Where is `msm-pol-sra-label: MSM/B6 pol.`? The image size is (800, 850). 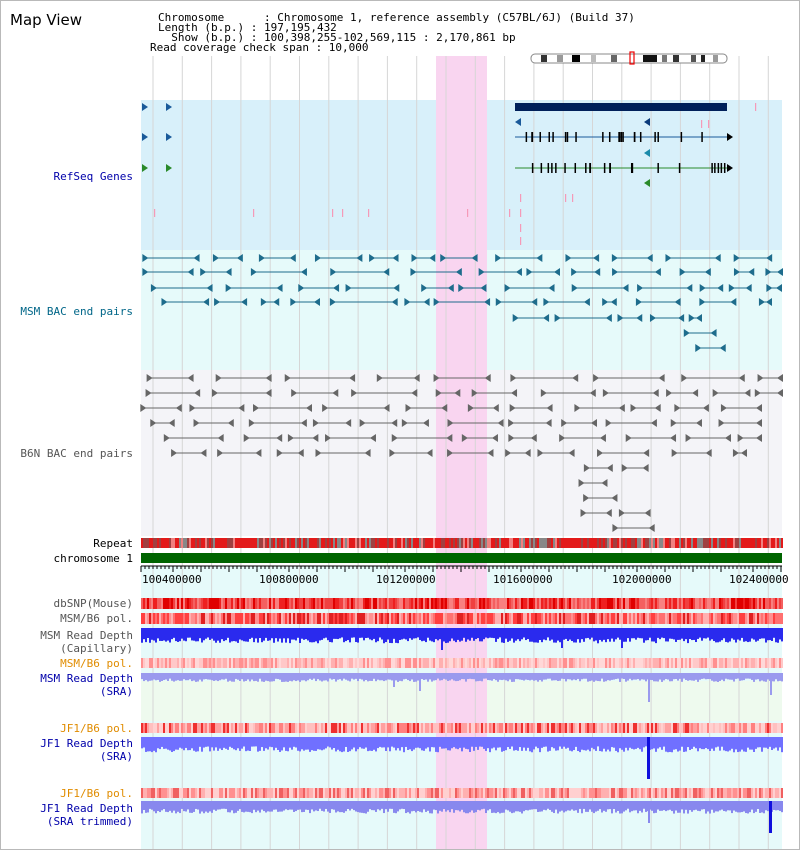
msm-pol-sra-label: MSM/B6 pol. is located at coordinates (96, 663).